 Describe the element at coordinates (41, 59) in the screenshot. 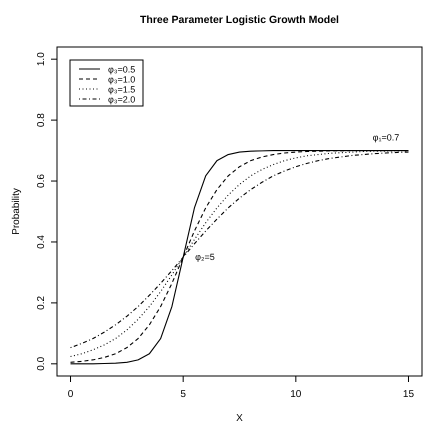

I see `y-tick-label: 1.0` at that location.